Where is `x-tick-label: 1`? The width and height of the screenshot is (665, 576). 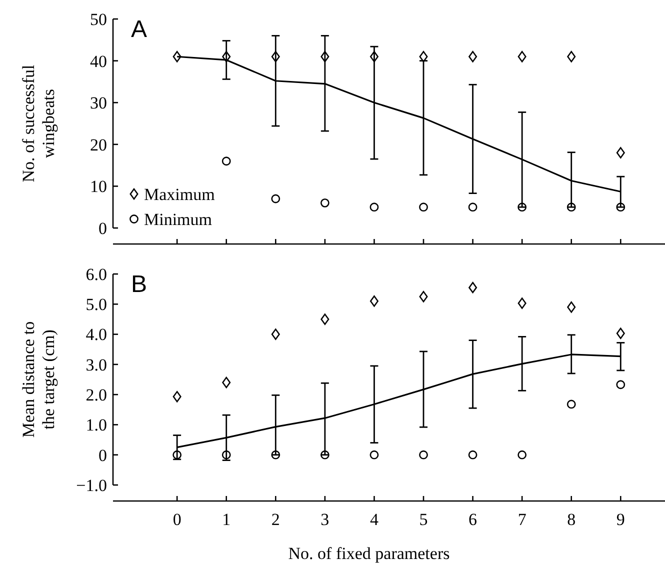 x-tick-label: 1 is located at coordinates (226, 519).